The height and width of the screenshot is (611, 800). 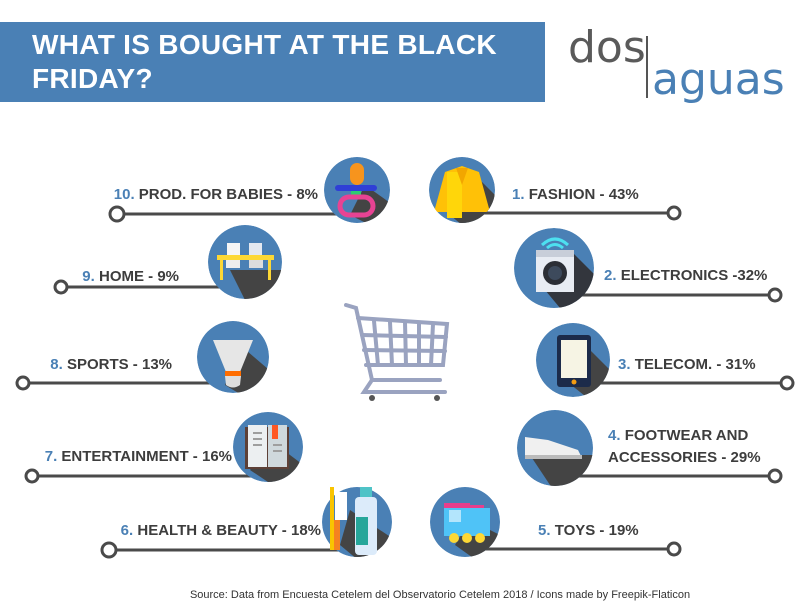 I want to click on washing-machine-icon, so click(x=554, y=268).